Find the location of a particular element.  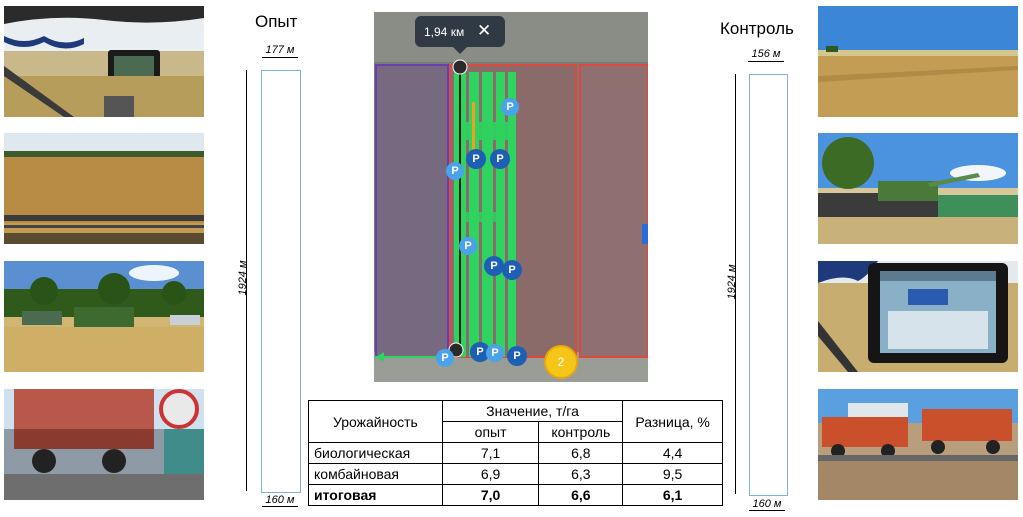

control-bottom-dimension-line is located at coordinates (767, 510).